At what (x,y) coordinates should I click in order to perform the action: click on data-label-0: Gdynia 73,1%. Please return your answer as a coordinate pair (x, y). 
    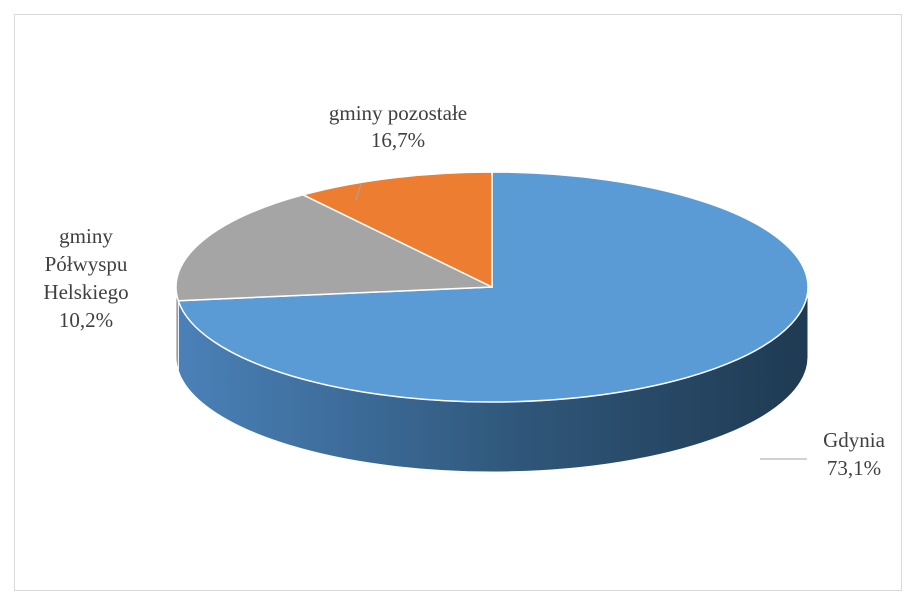
    Looking at the image, I should click on (854, 454).